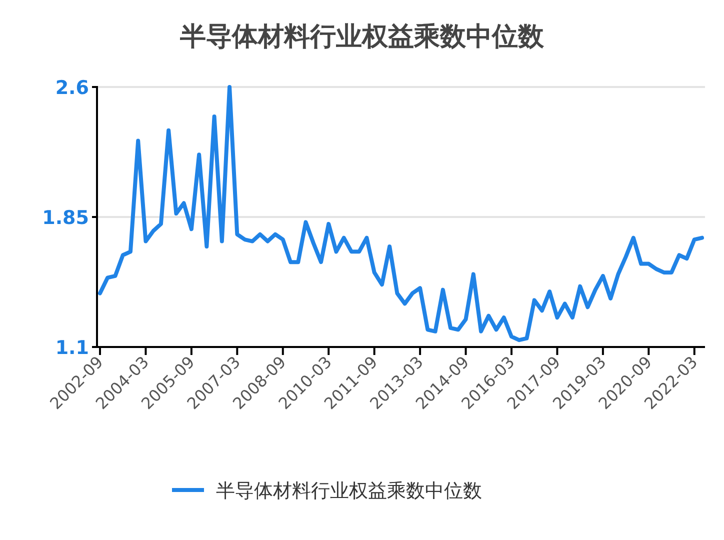  What do you see at coordinates (65, 218) in the screenshot?
I see `y-tick-label: 1.85` at bounding box center [65, 218].